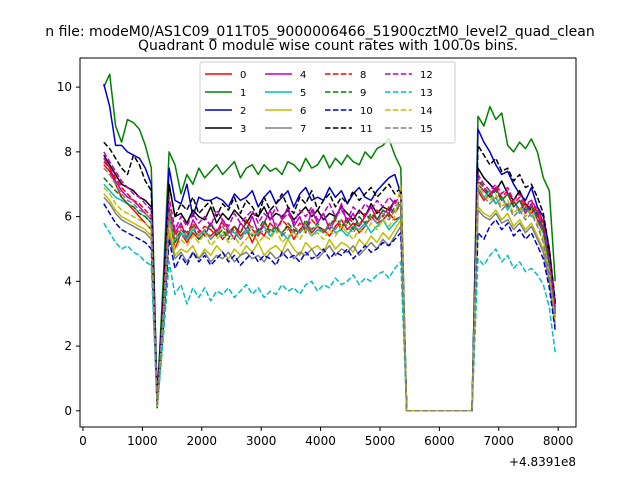 The image size is (640, 480). Describe the element at coordinates (68, 152) in the screenshot. I see `y-tick-label: 8` at that location.